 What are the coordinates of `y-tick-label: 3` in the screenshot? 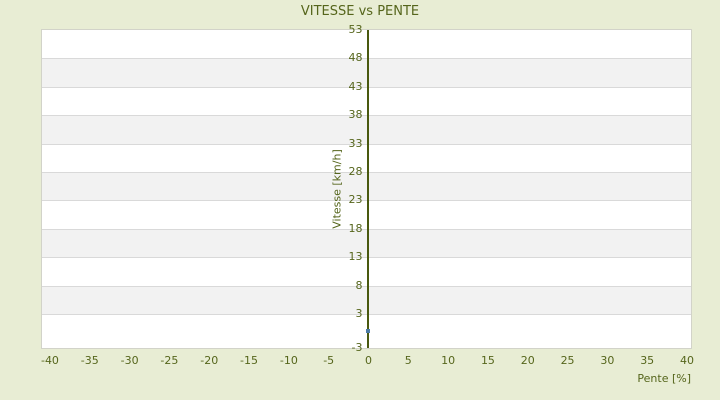 It's located at (359, 313).